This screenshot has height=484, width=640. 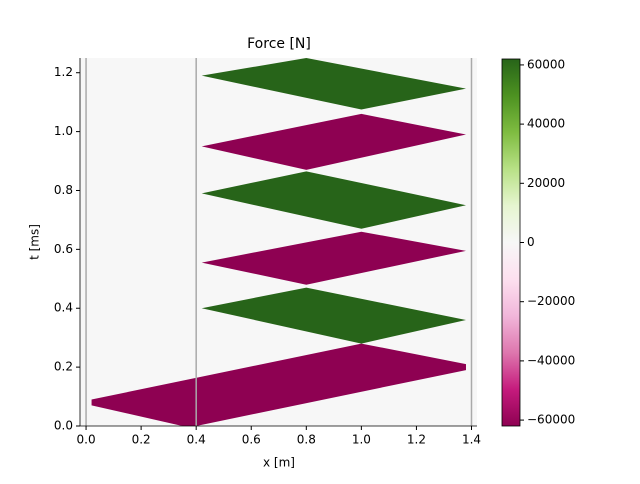 I want to click on x-tick-label: 0.6, so click(x=251, y=440).